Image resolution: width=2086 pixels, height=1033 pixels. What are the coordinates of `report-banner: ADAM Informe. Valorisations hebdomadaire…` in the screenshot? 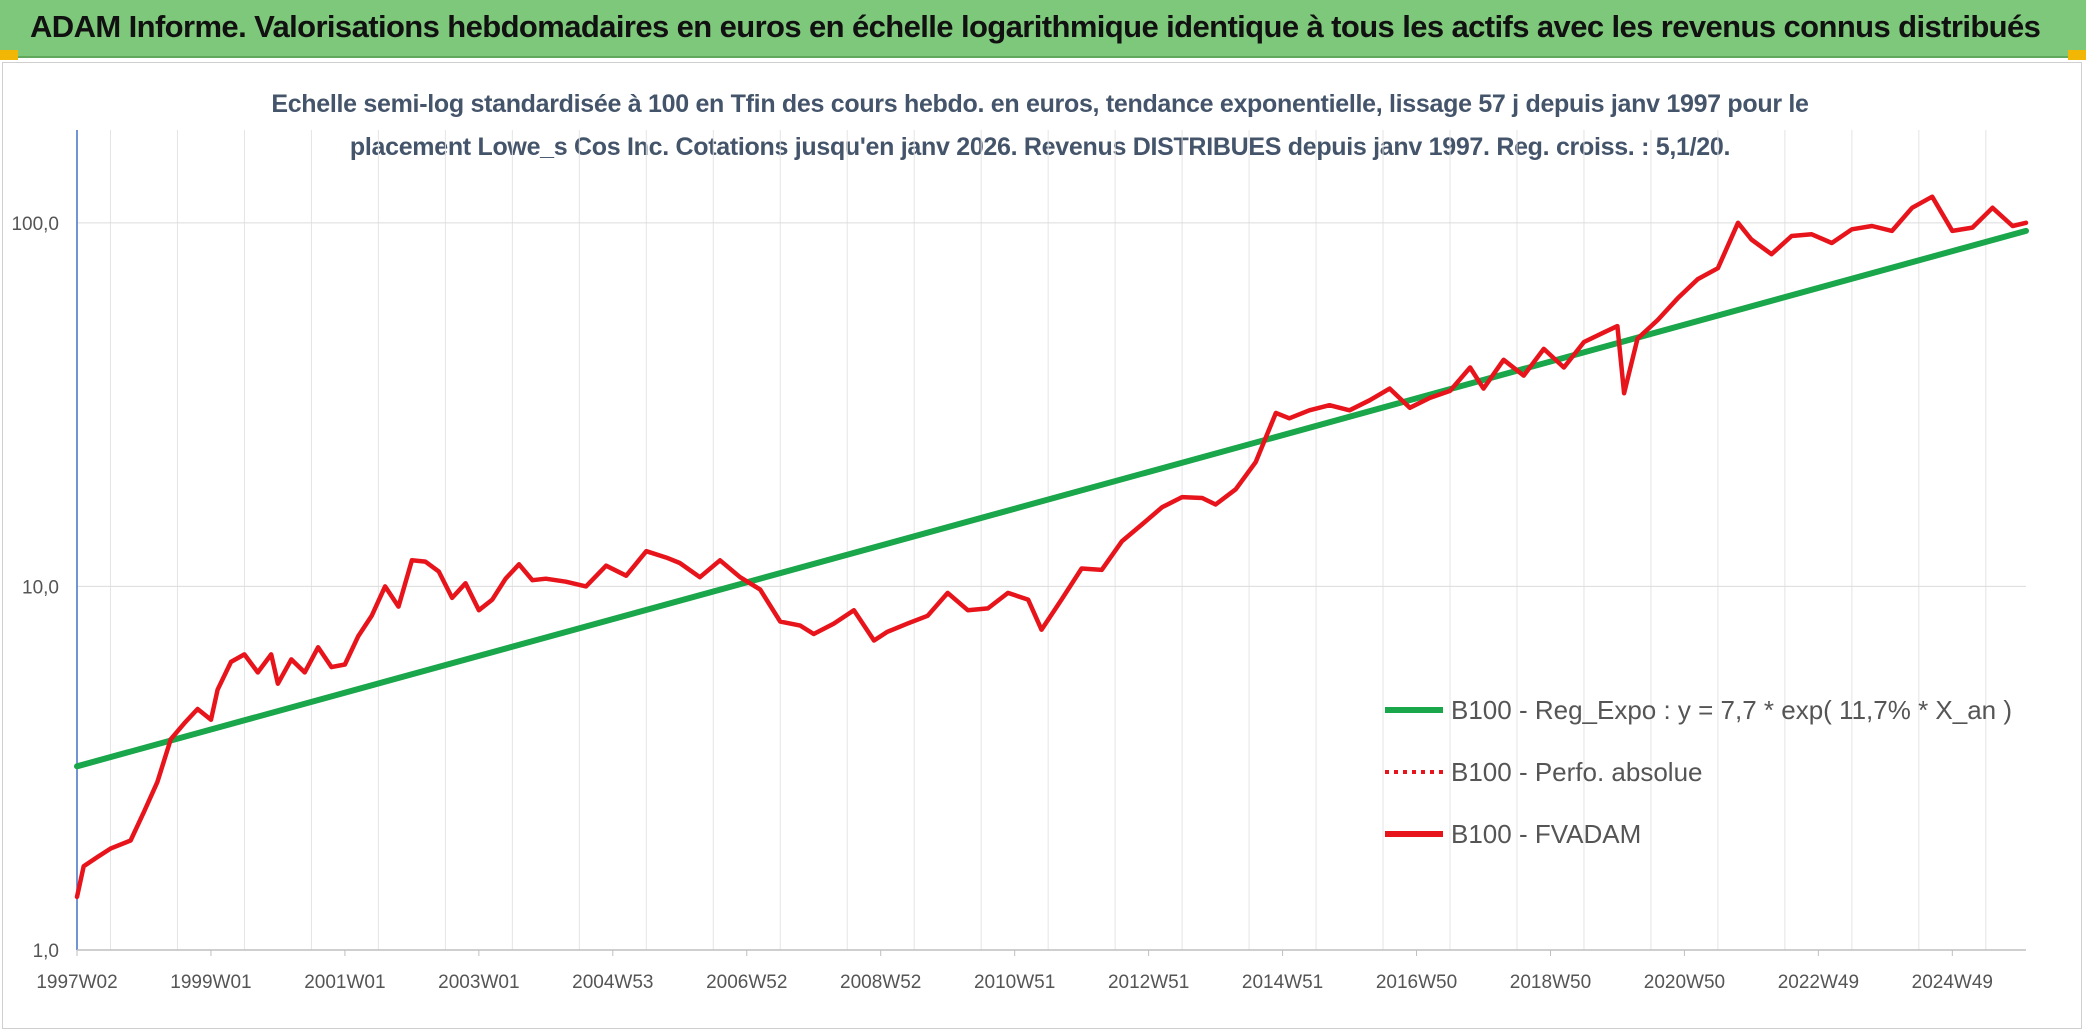 It's located at (1043, 29).